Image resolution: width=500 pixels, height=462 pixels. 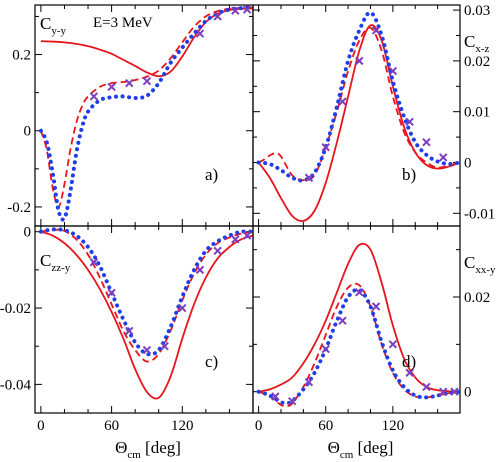 What do you see at coordinates (480, 264) in the screenshot?
I see `y-axis-title: Cxx-y` at bounding box center [480, 264].